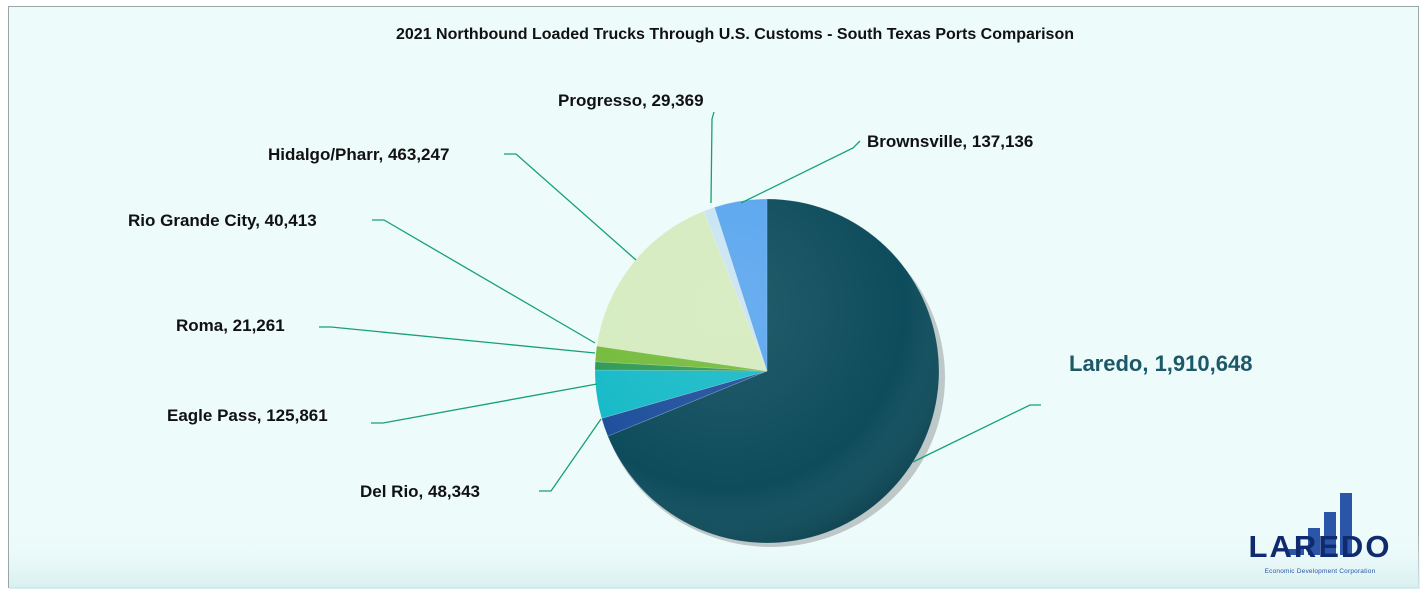 The width and height of the screenshot is (1427, 592). Describe the element at coordinates (631, 100) in the screenshot. I see `slice-label-progresso: Progresso, 29,369` at that location.